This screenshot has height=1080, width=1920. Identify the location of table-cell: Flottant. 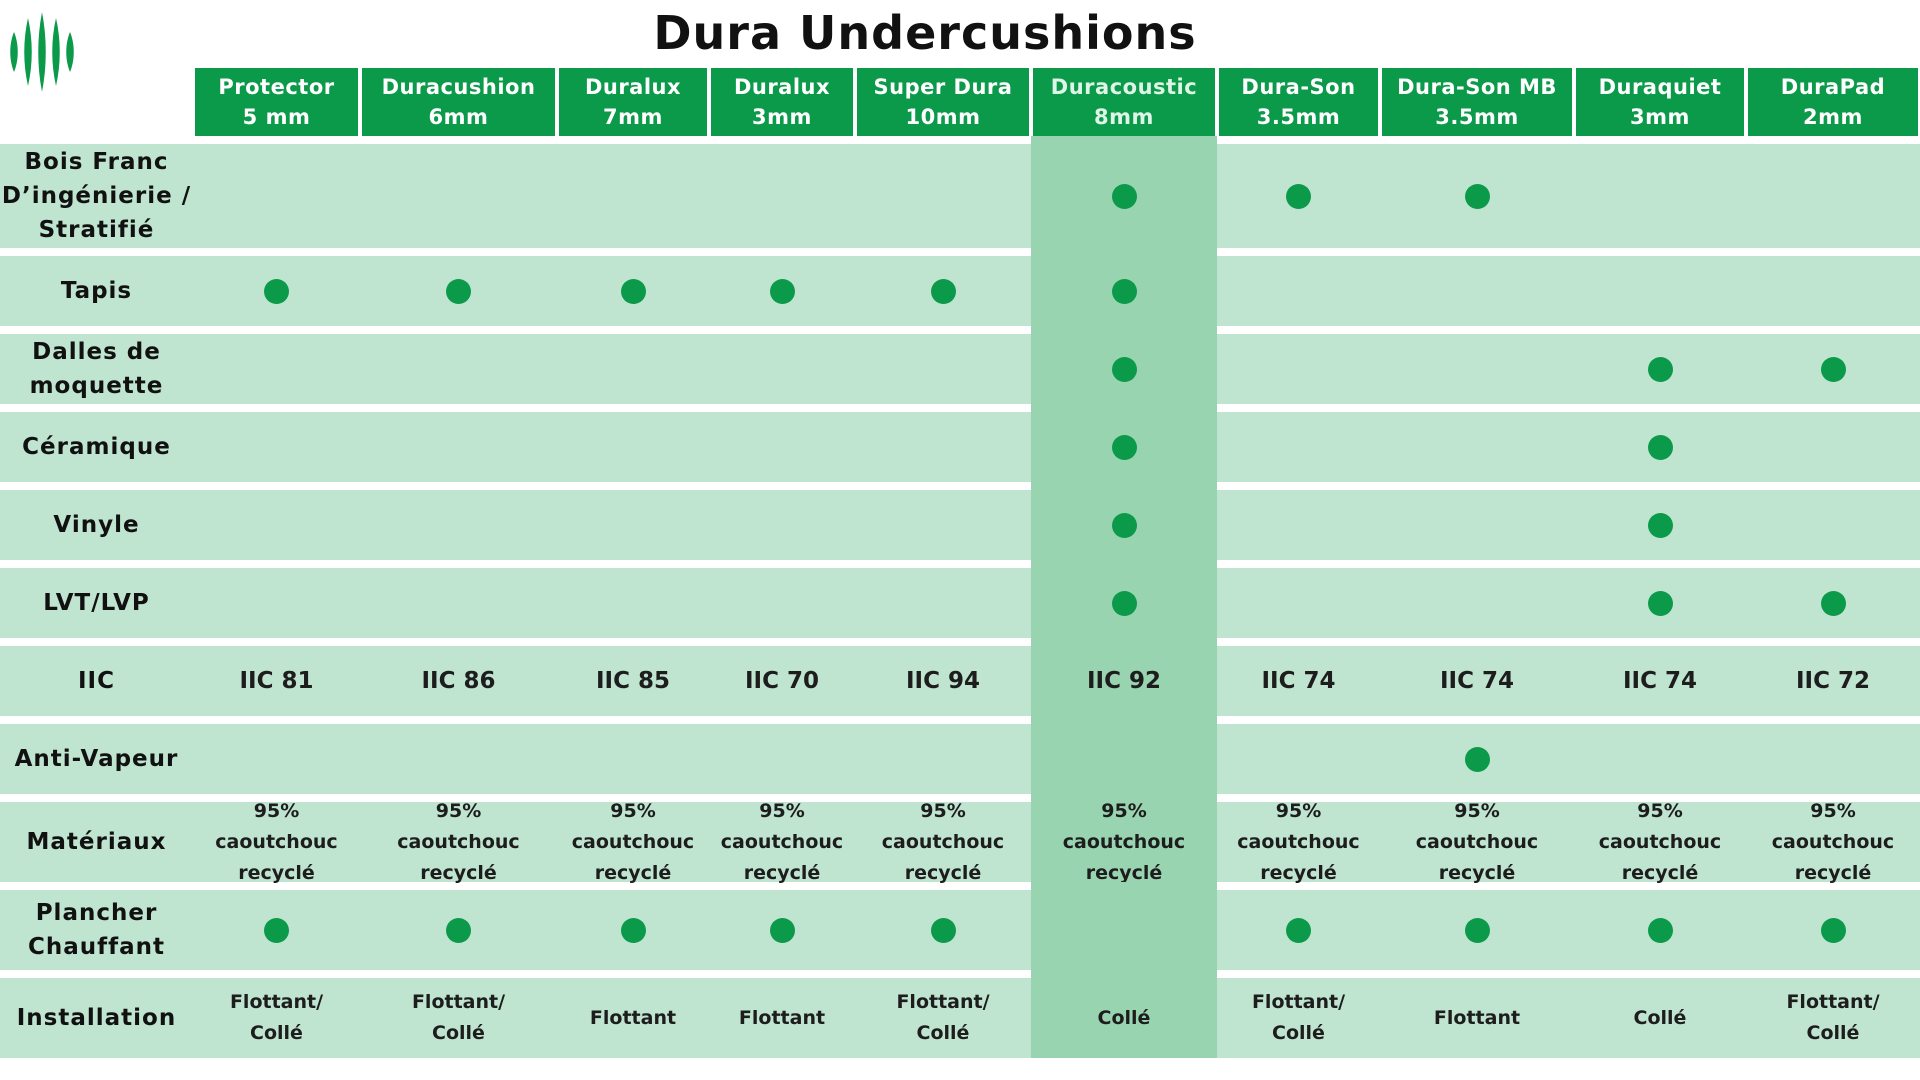
(782, 1018).